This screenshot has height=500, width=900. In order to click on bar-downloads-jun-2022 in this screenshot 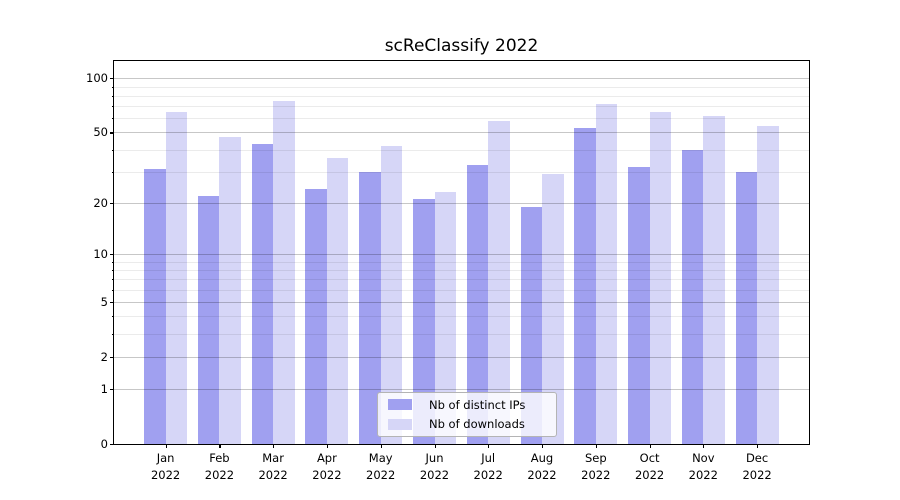, I will do `click(445, 318)`.